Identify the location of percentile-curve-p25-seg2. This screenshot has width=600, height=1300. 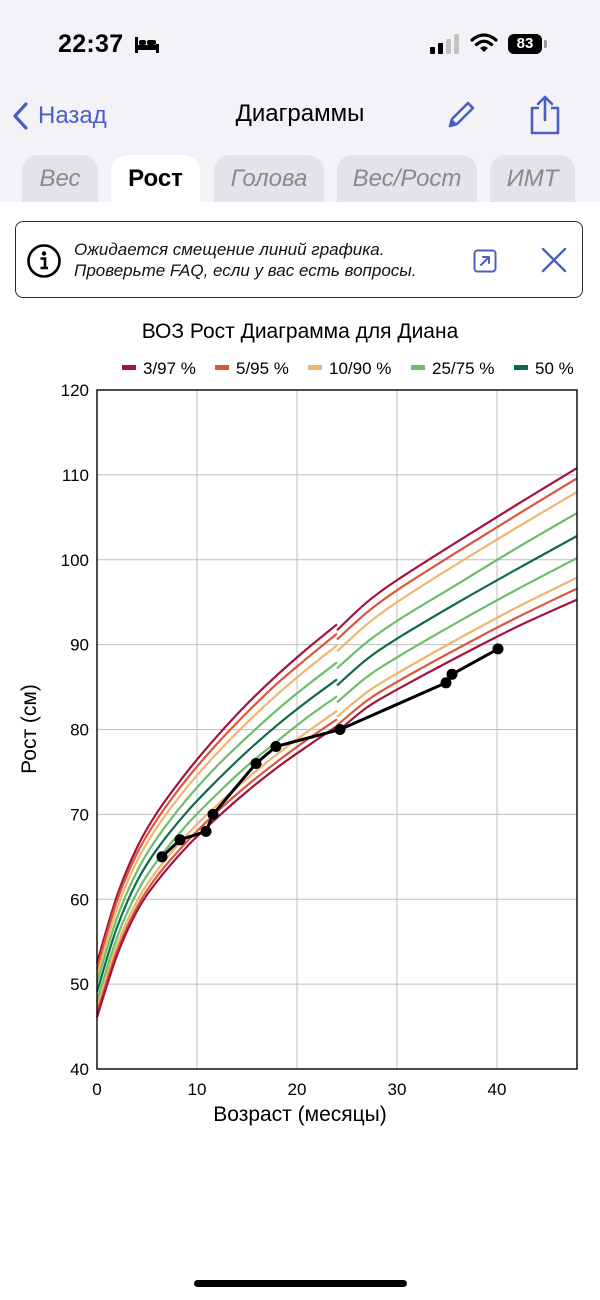
(457, 630).